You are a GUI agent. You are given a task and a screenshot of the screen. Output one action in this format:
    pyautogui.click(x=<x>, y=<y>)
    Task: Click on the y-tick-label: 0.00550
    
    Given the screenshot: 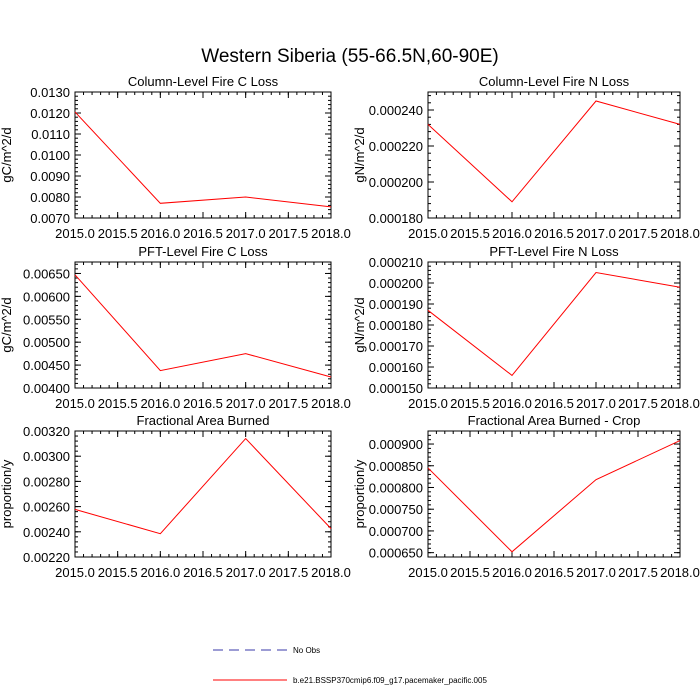 What is the action you would take?
    pyautogui.click(x=46, y=319)
    